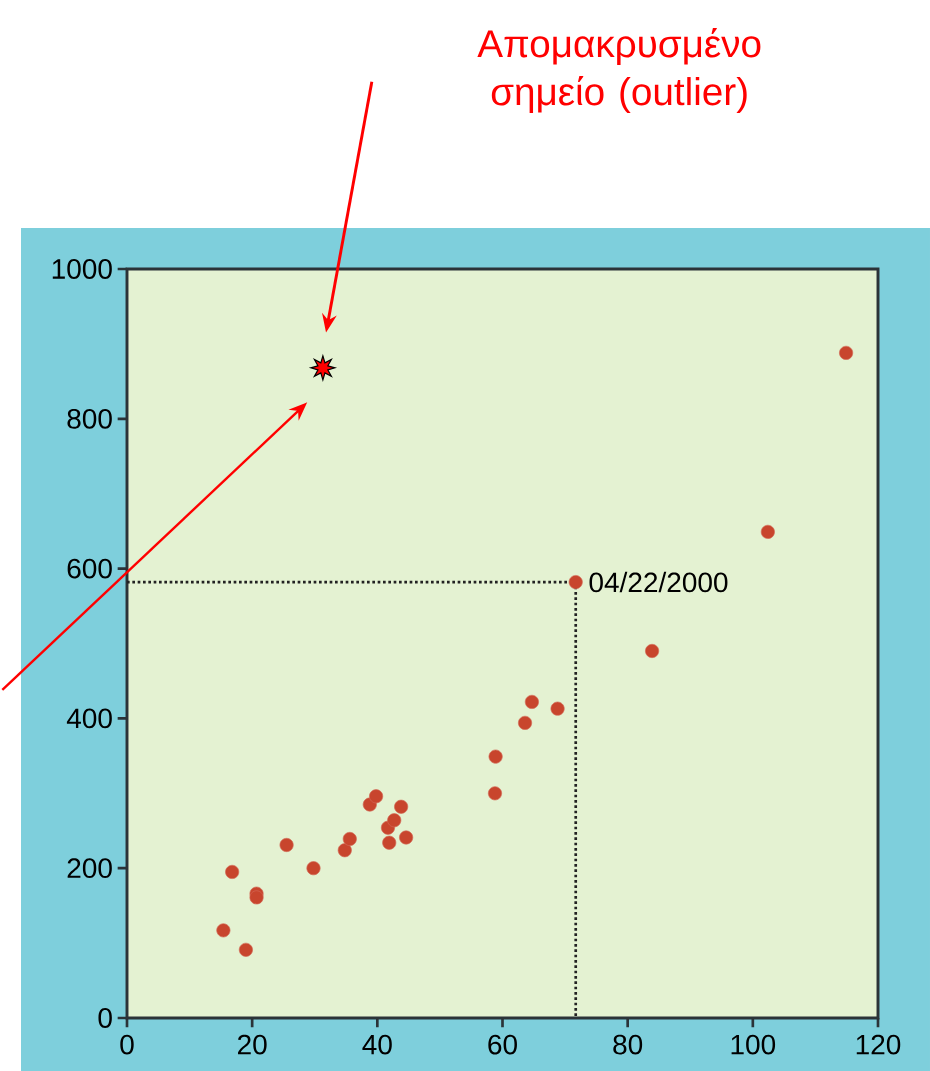  Describe the element at coordinates (753, 1044) in the screenshot. I see `x-tick-label: 100` at that location.